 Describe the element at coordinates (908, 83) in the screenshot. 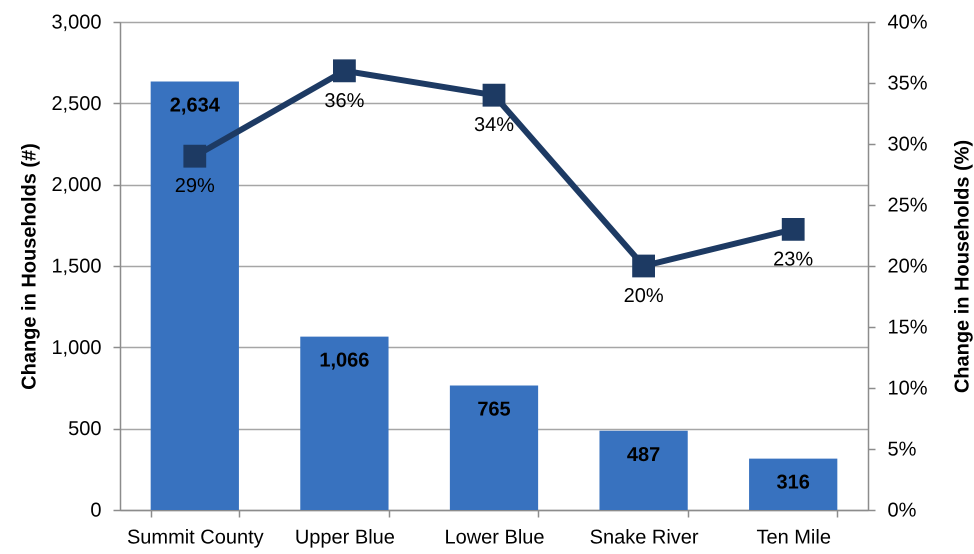

I see `y2-tick-label: 35%` at that location.